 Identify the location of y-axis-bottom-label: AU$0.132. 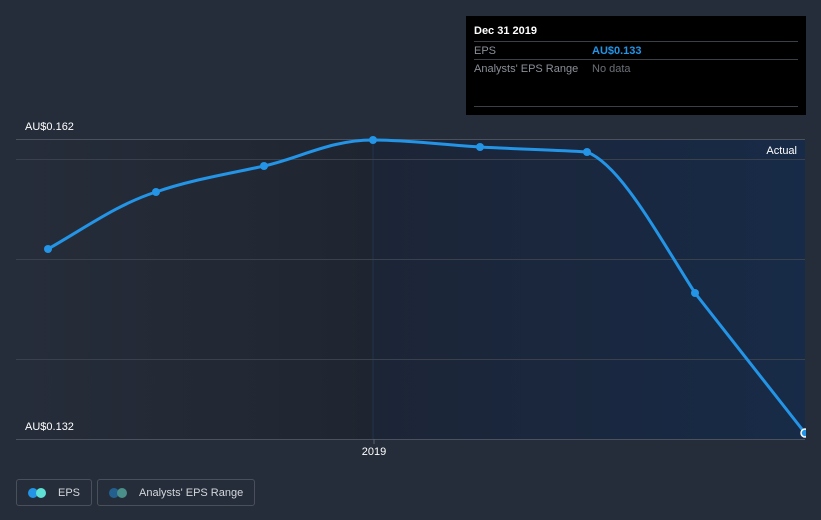
(49, 427).